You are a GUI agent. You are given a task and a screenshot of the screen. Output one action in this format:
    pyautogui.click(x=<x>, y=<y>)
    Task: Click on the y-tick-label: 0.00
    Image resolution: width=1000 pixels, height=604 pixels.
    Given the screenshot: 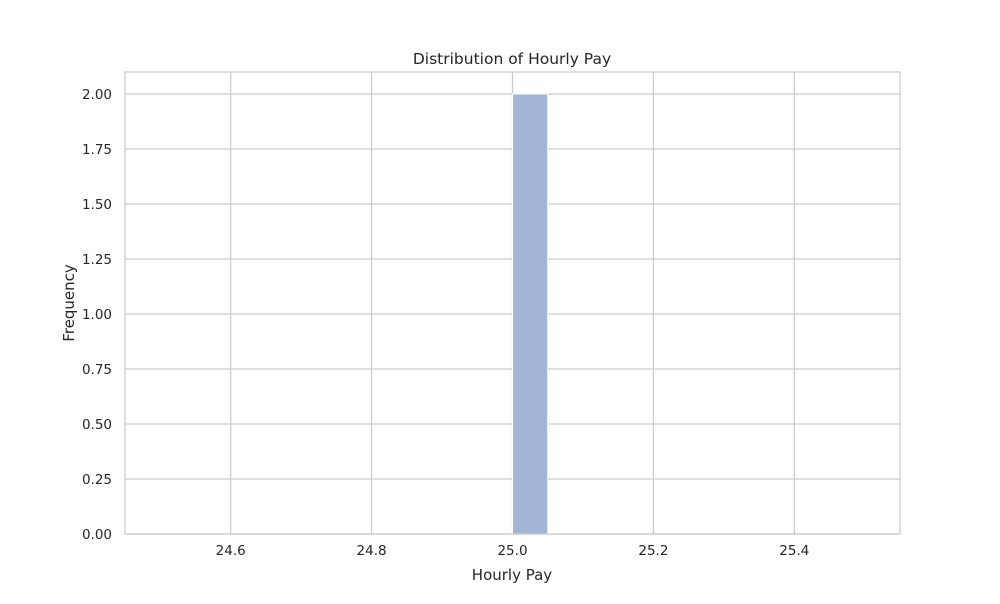 What is the action you would take?
    pyautogui.click(x=97, y=535)
    